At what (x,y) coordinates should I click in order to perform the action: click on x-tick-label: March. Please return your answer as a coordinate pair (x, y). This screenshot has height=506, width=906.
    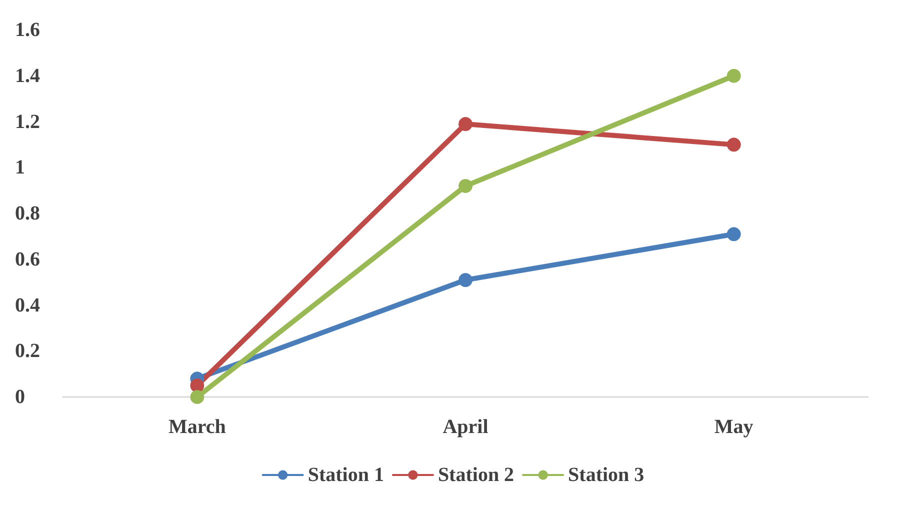
    Looking at the image, I should click on (197, 427).